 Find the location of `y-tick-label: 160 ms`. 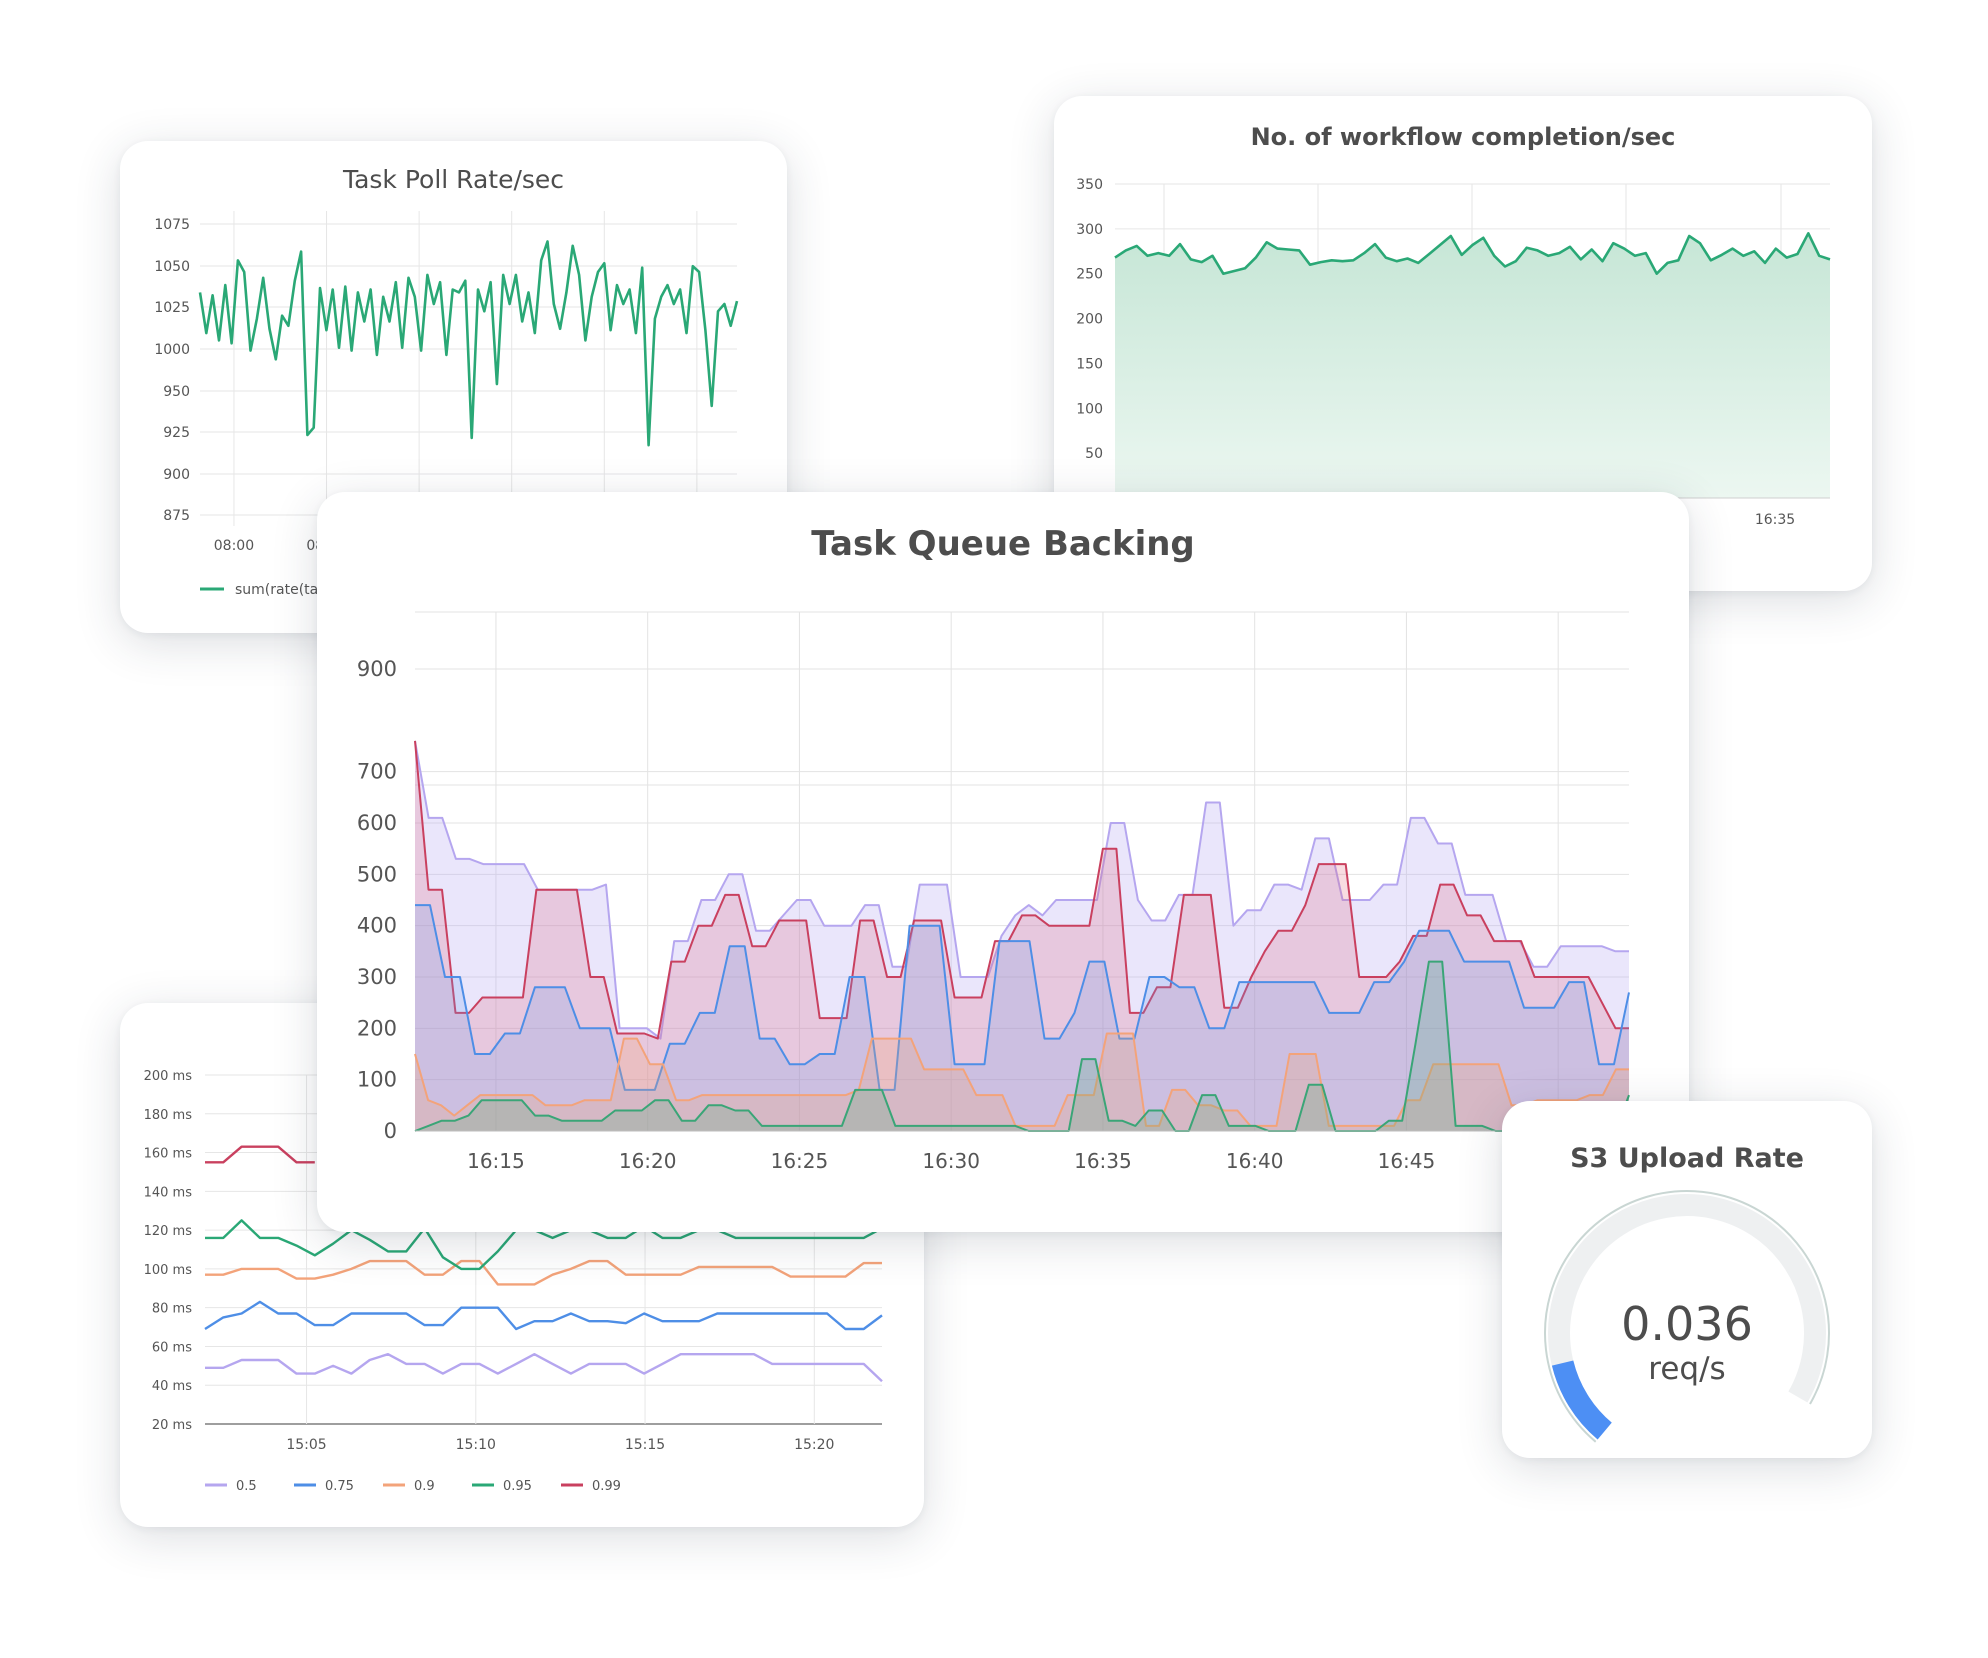

y-tick-label: 160 ms is located at coordinates (168, 1154).